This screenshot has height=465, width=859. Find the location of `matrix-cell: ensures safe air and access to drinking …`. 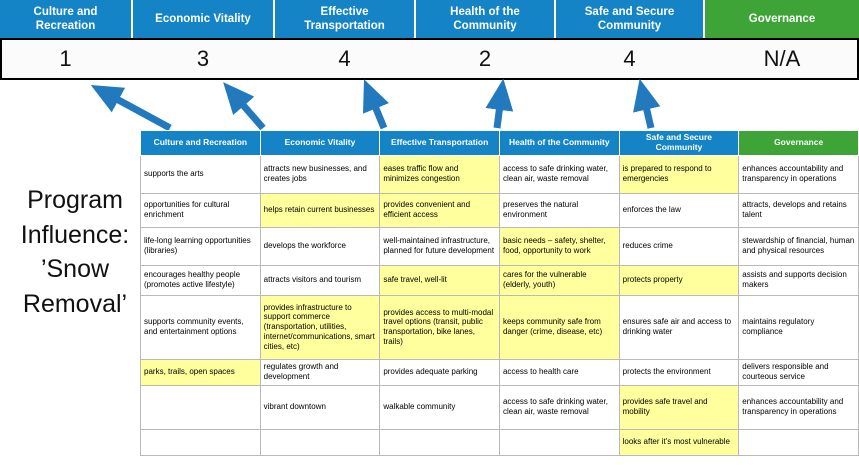

matrix-cell: ensures safe air and access to drinking … is located at coordinates (679, 327).